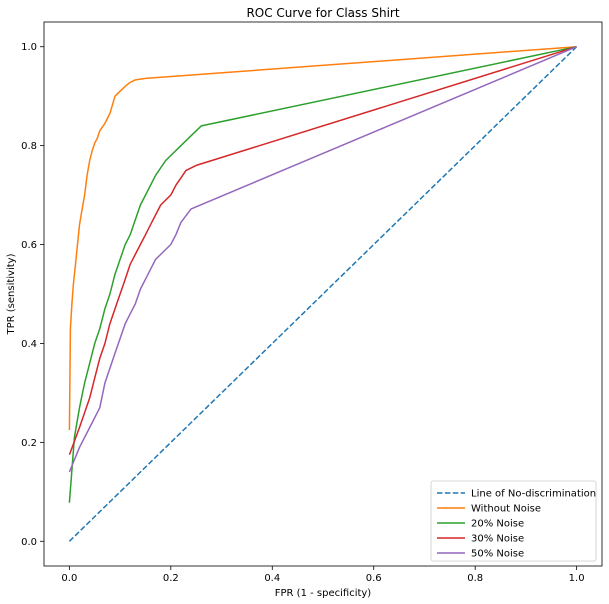  I want to click on x-tick-label: 0.8, so click(475, 578).